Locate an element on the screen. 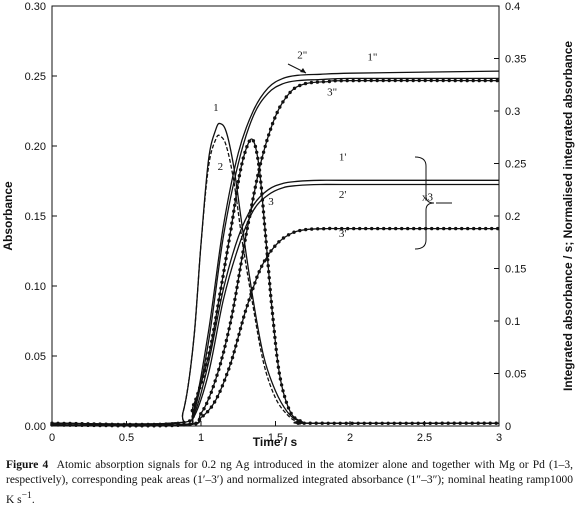 The width and height of the screenshot is (579, 526). y-tick-label: 0.15 is located at coordinates (35, 217).